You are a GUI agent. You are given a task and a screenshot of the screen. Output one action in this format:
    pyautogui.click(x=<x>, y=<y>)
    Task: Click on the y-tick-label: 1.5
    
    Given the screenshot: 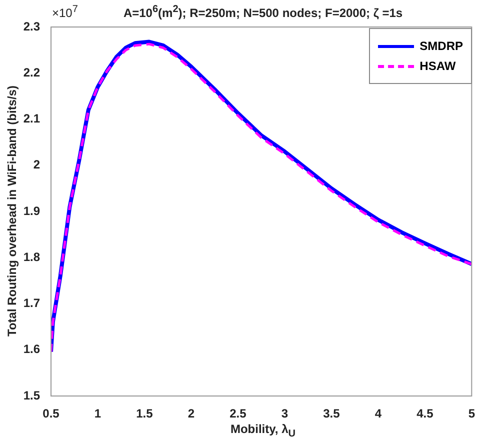 What is the action you would take?
    pyautogui.click(x=31, y=395)
    